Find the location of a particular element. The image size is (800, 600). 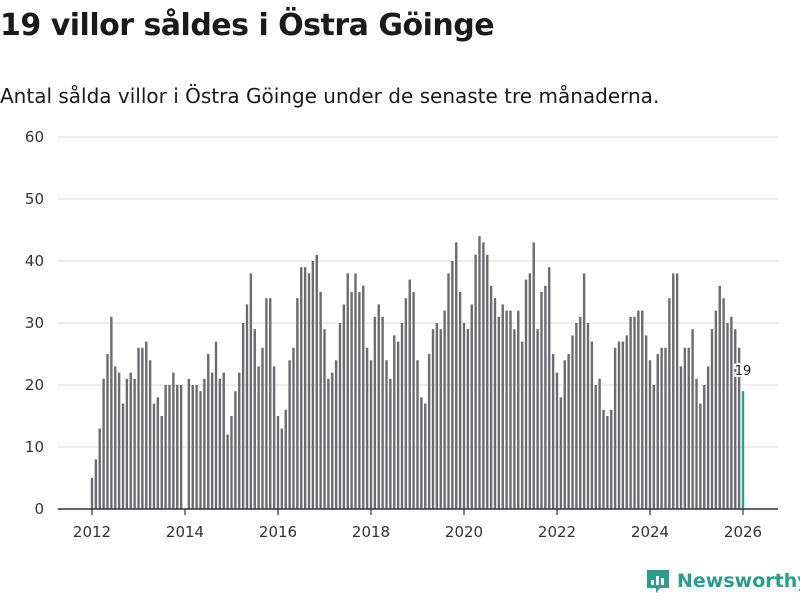

newsworthy-icon is located at coordinates (658, 581).